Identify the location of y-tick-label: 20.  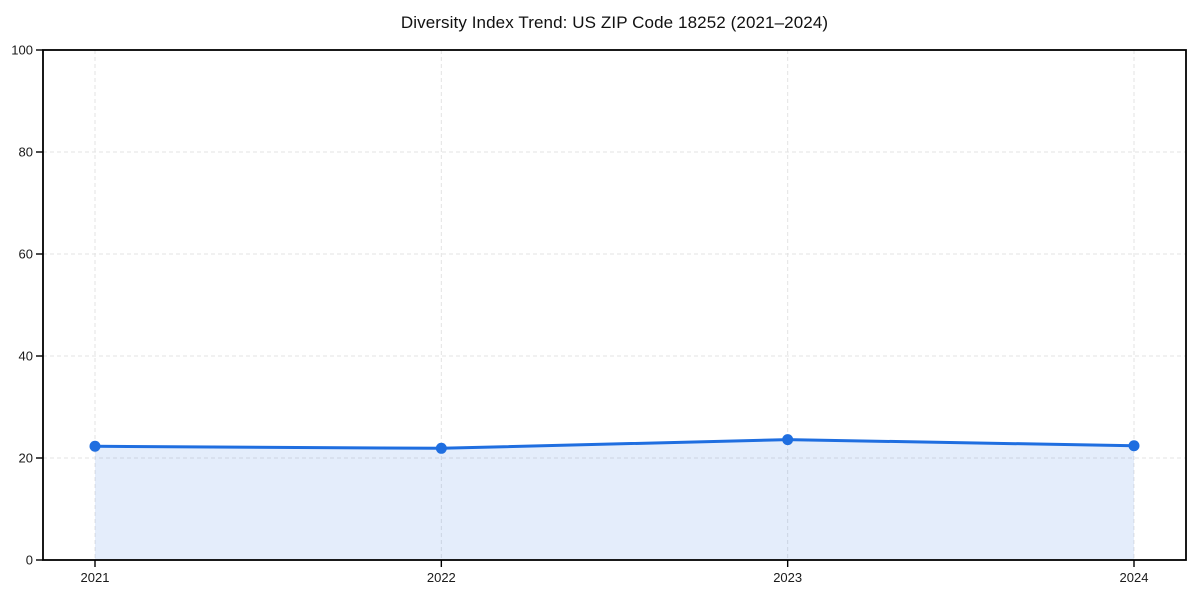
(26, 458).